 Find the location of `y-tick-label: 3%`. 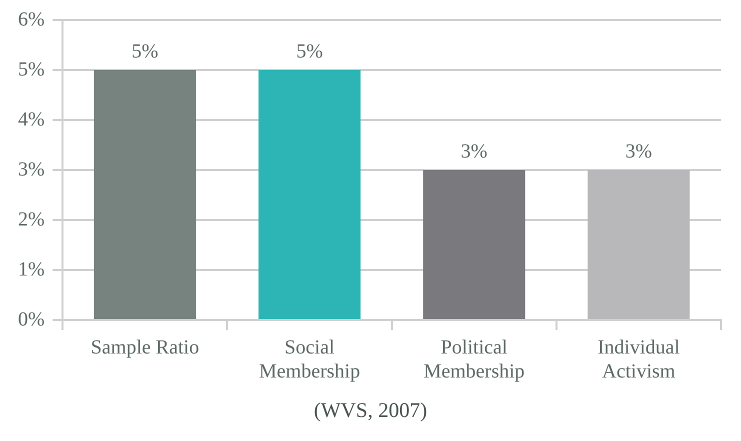

y-tick-label: 3% is located at coordinates (31, 169).